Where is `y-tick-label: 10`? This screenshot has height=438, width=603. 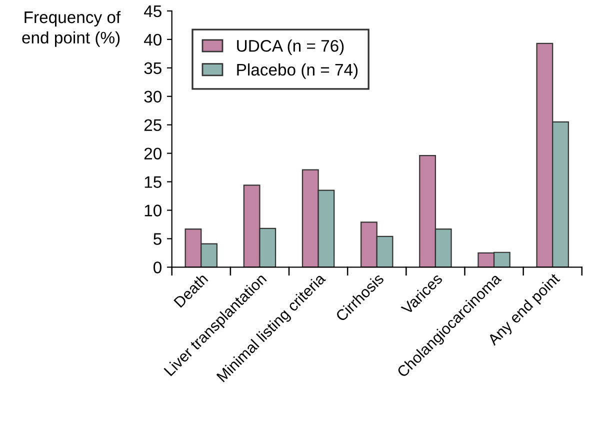 y-tick-label: 10 is located at coordinates (153, 210).